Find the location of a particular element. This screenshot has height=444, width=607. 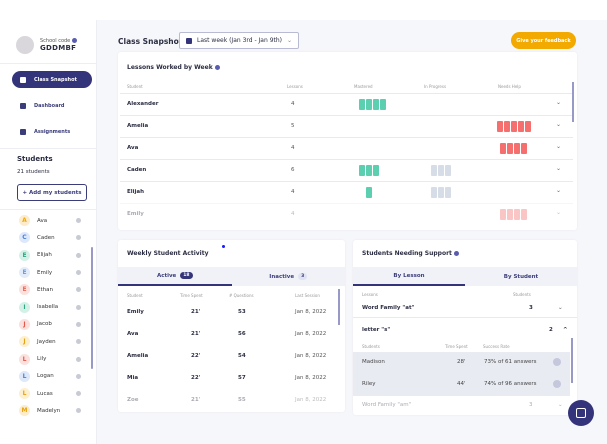

student-name: Logan is located at coordinates (45, 376).